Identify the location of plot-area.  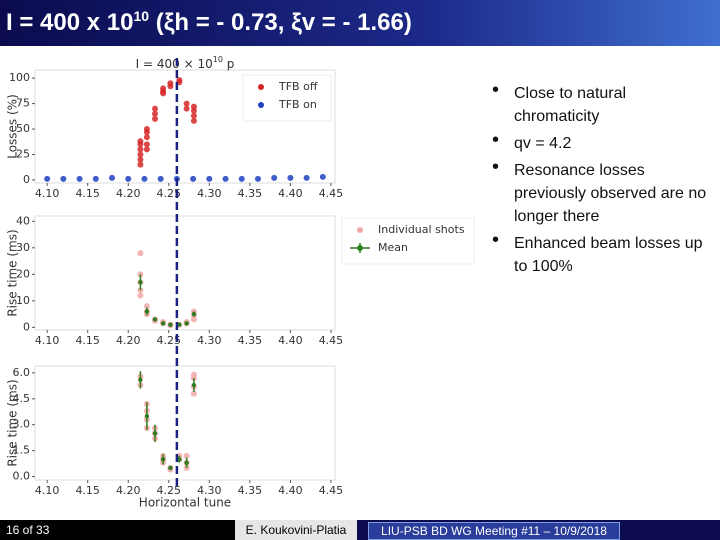
(185, 273).